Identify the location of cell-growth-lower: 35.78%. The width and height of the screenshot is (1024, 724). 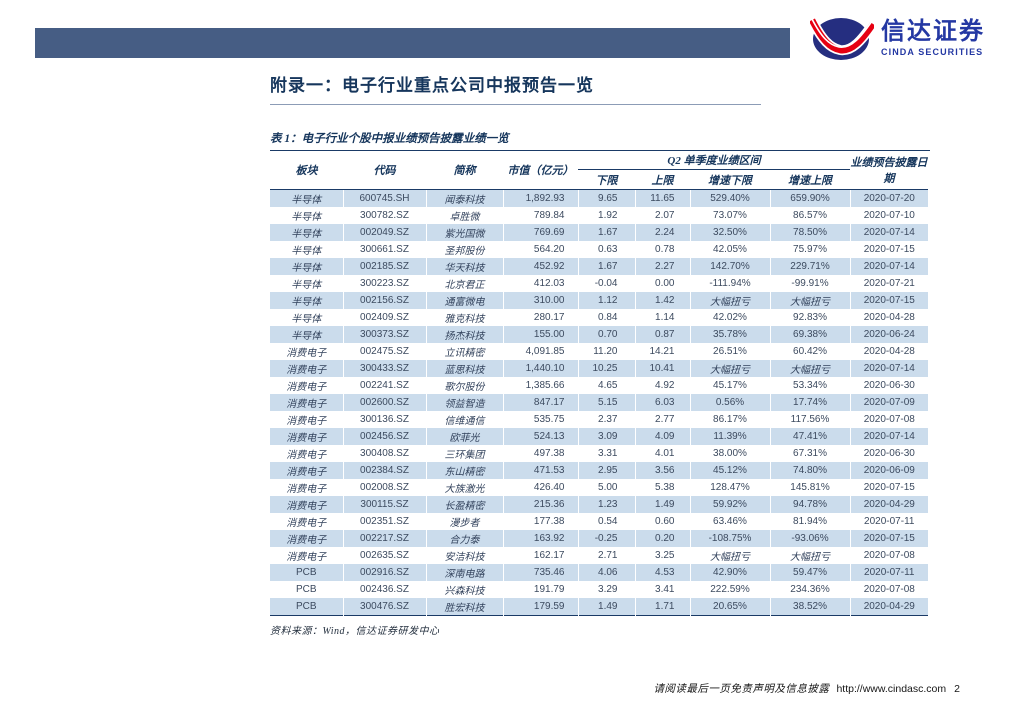
(729, 334).